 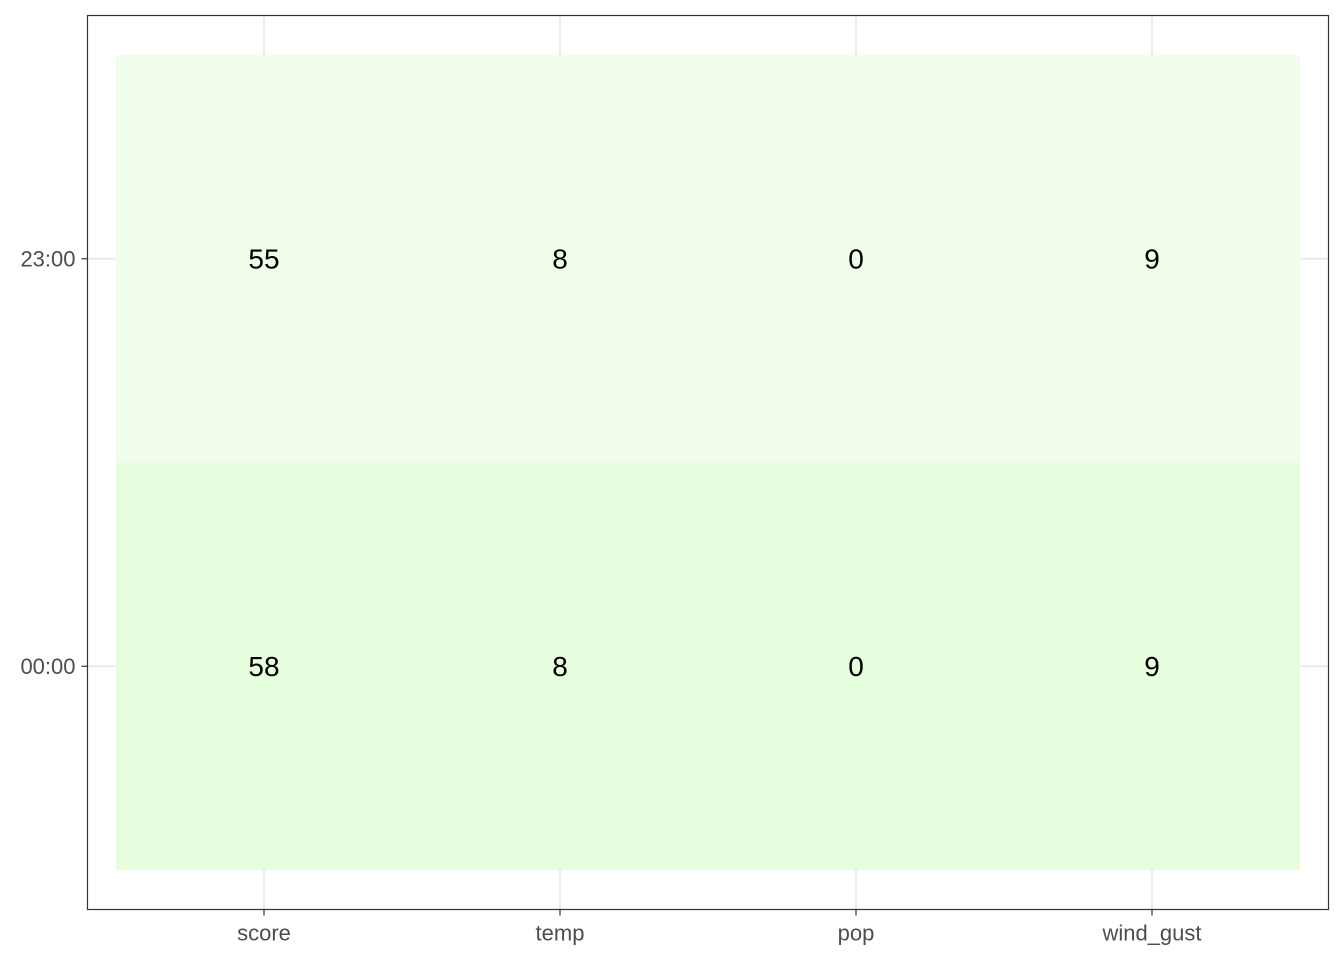 What do you see at coordinates (47, 258) in the screenshot?
I see `y-tick-label: 23:00` at bounding box center [47, 258].